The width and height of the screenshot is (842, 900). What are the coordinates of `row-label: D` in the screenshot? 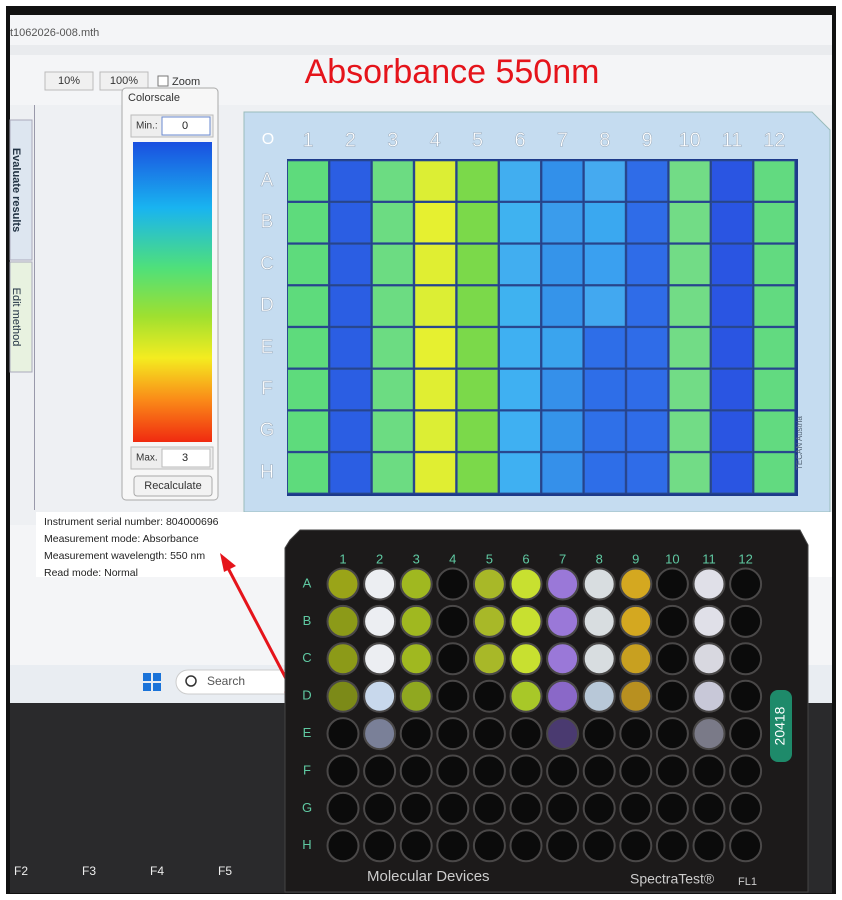 It's located at (306, 695).